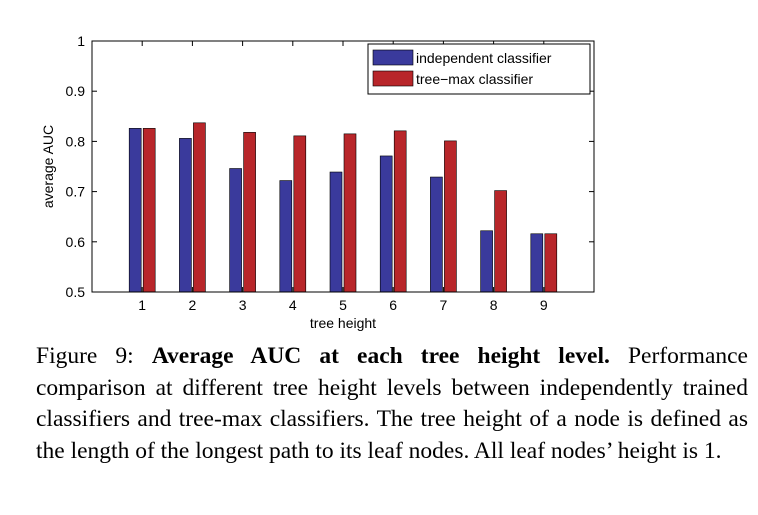 This screenshot has width=758, height=515. I want to click on legend-label-independent: independent classifier, so click(484, 58).